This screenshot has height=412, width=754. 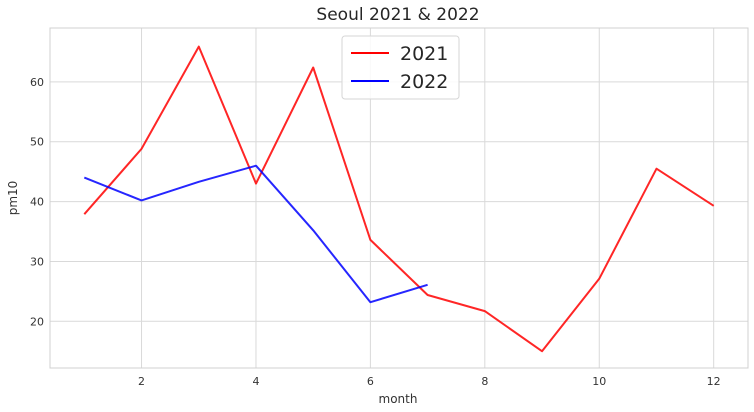 I want to click on legend-box, so click(x=400, y=67).